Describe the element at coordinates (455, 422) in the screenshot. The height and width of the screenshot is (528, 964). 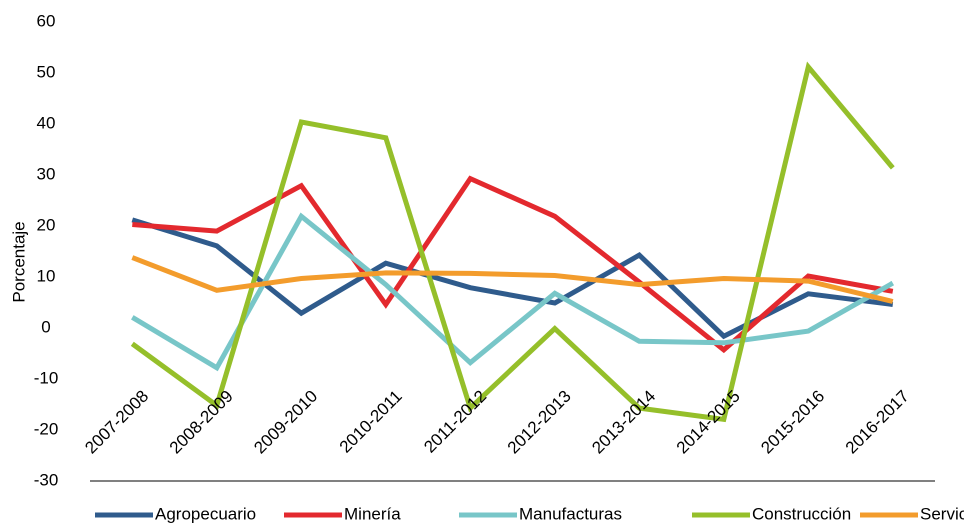
I see `x-tick-label: 2011-2012` at that location.